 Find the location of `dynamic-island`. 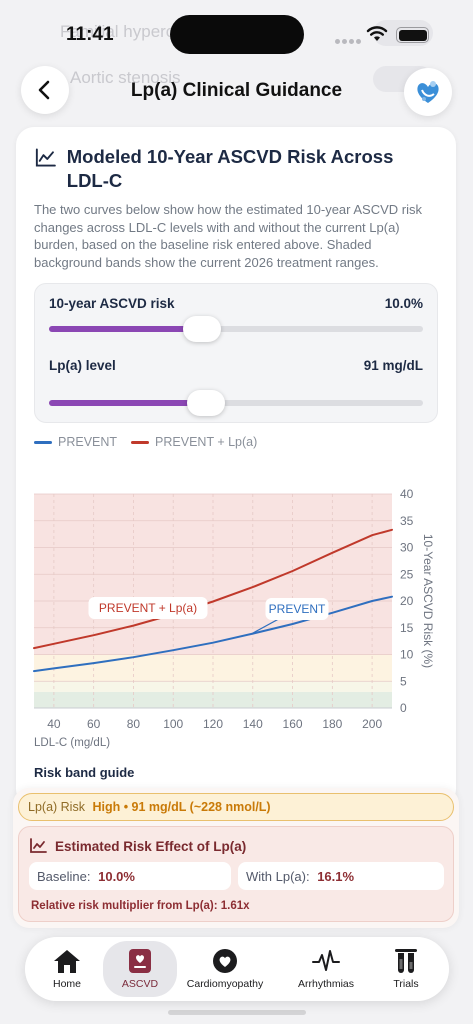

dynamic-island is located at coordinates (237, 34).